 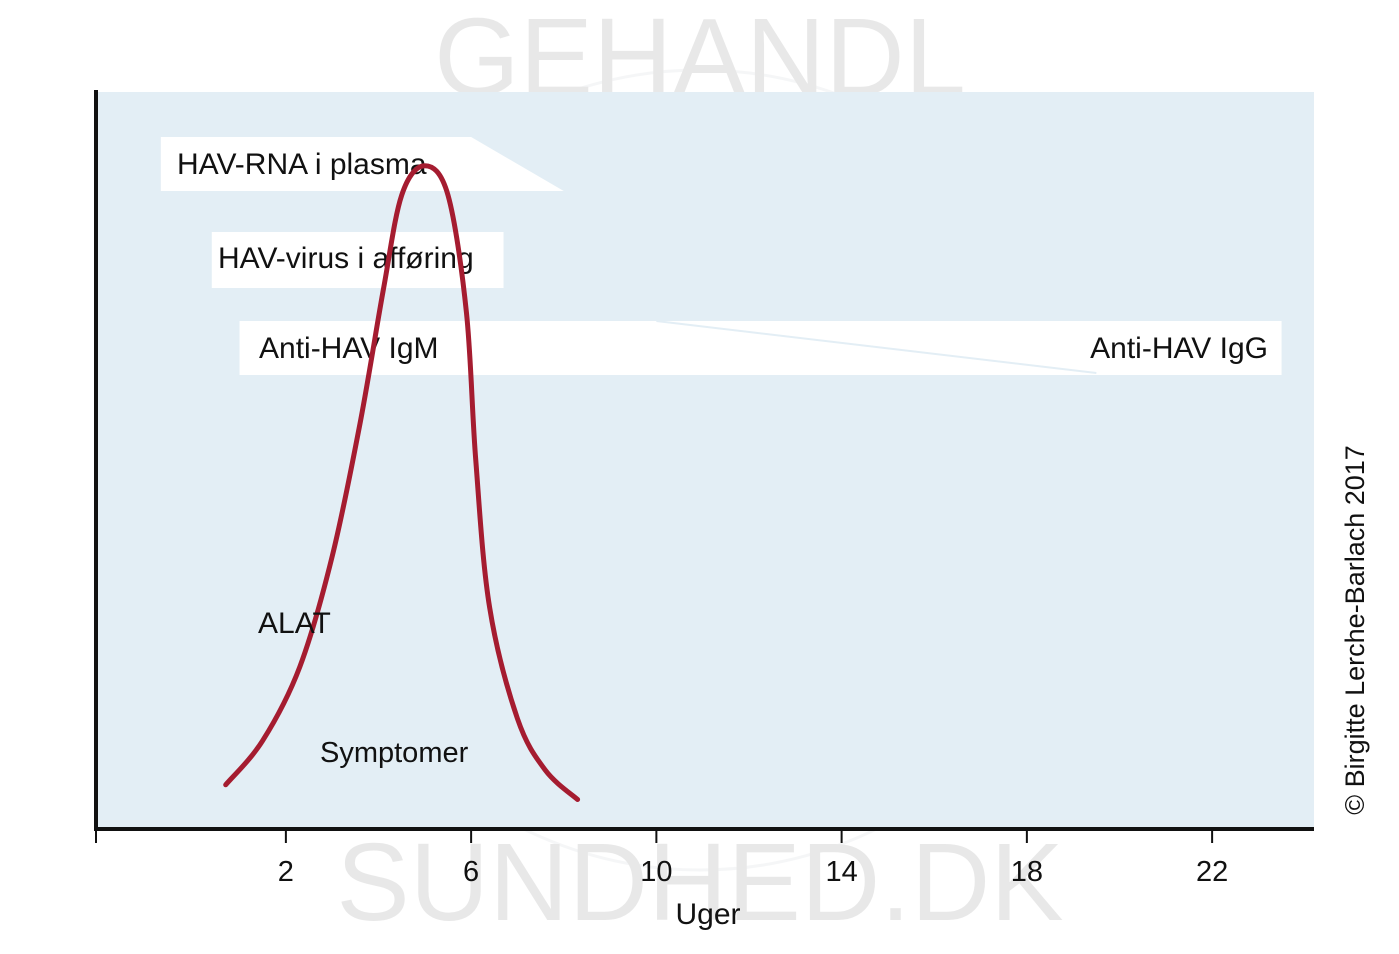 I want to click on band-anti-hav, so click(x=760, y=348).